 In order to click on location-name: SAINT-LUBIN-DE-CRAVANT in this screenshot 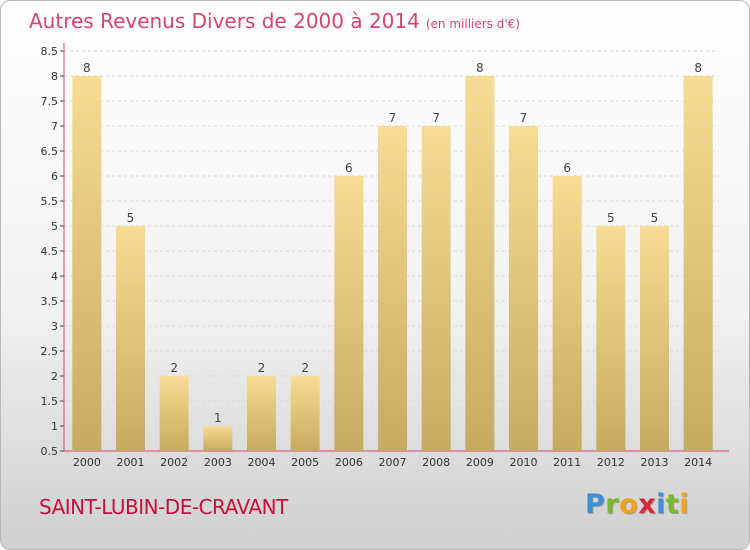, I will do `click(163, 507)`.